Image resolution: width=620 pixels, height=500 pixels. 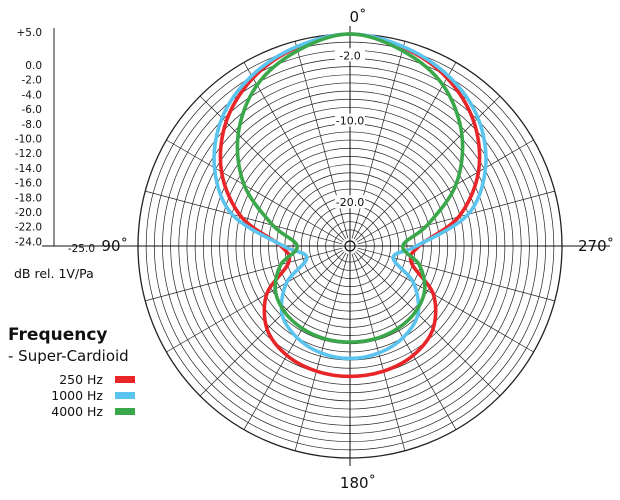 What do you see at coordinates (32, 110) in the screenshot?
I see `scale-tick-label: -6.0` at bounding box center [32, 110].